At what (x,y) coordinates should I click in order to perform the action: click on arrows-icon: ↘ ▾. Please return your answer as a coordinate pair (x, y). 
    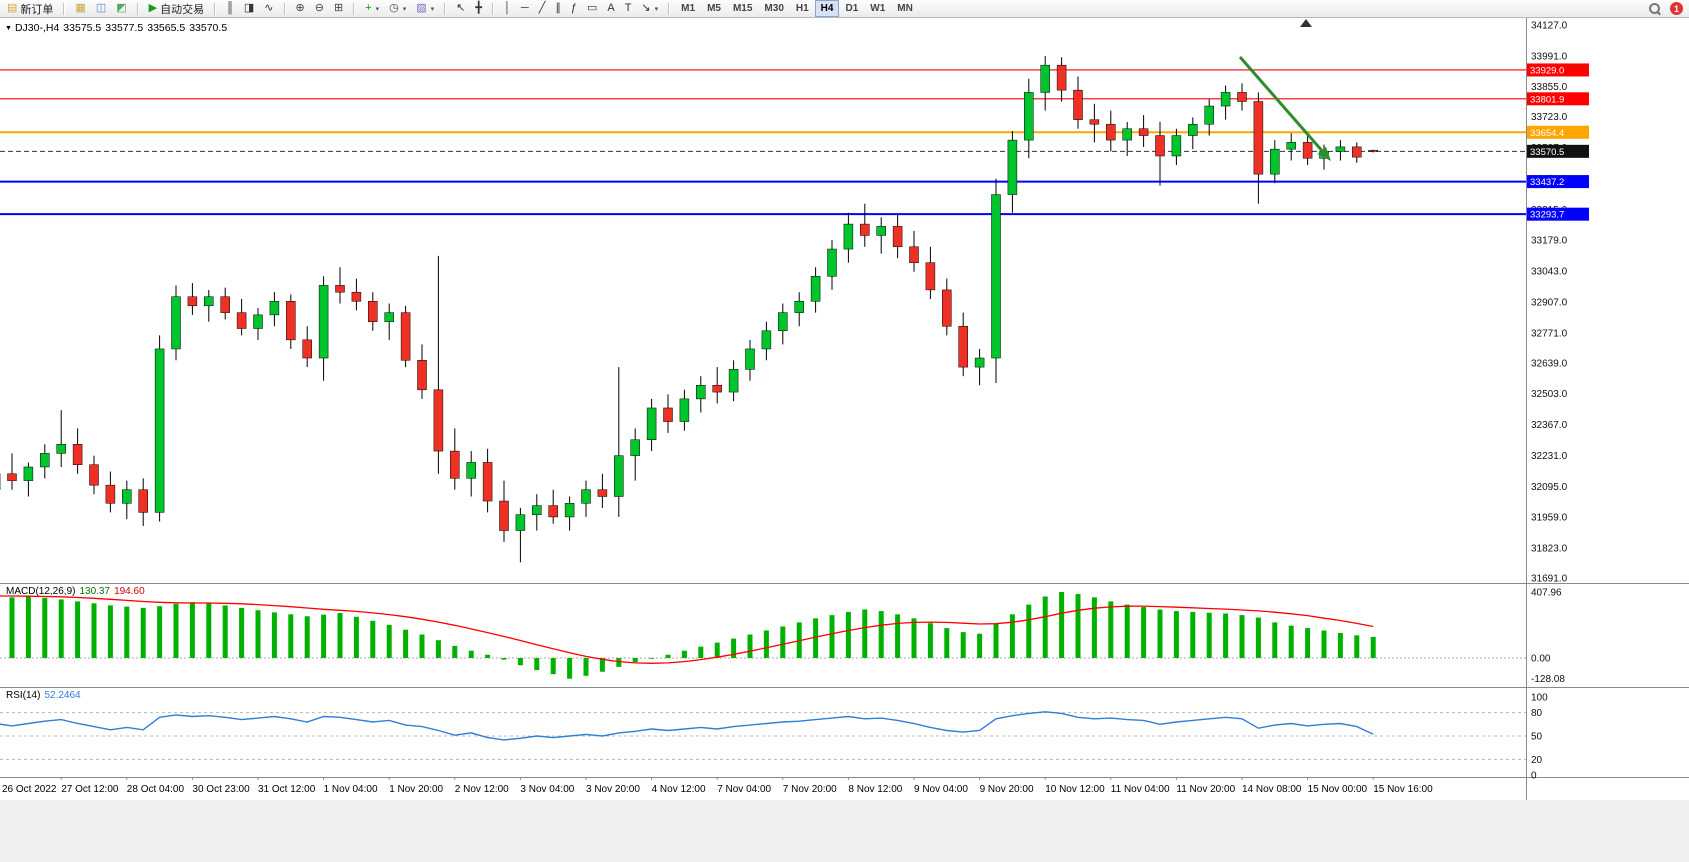
    Looking at the image, I should click on (649, 8).